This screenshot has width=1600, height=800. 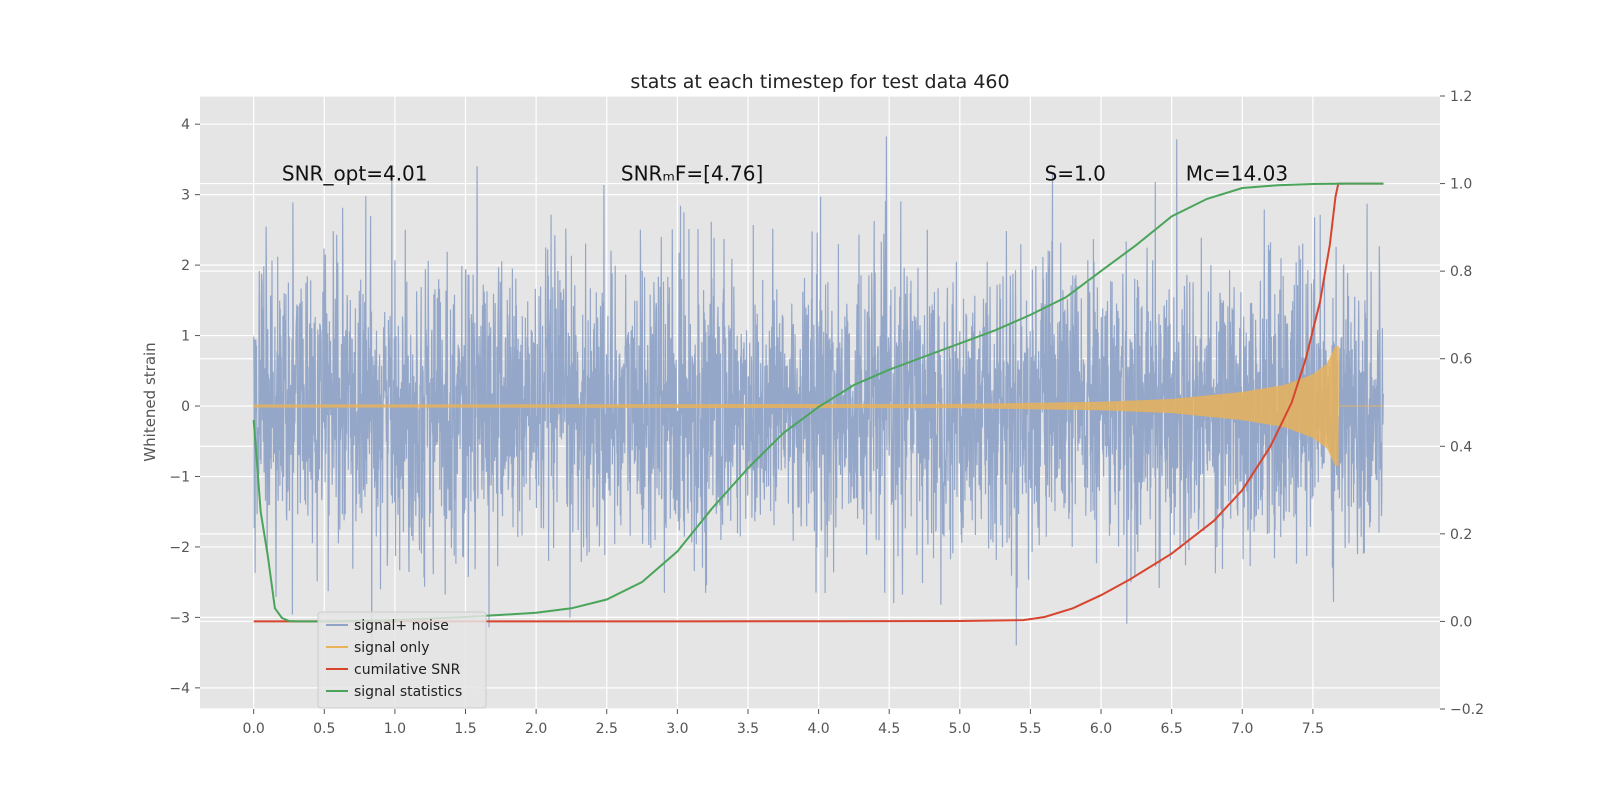 What do you see at coordinates (355, 174) in the screenshot?
I see `annotation-snr-opt: SNR_opt=4.01` at bounding box center [355, 174].